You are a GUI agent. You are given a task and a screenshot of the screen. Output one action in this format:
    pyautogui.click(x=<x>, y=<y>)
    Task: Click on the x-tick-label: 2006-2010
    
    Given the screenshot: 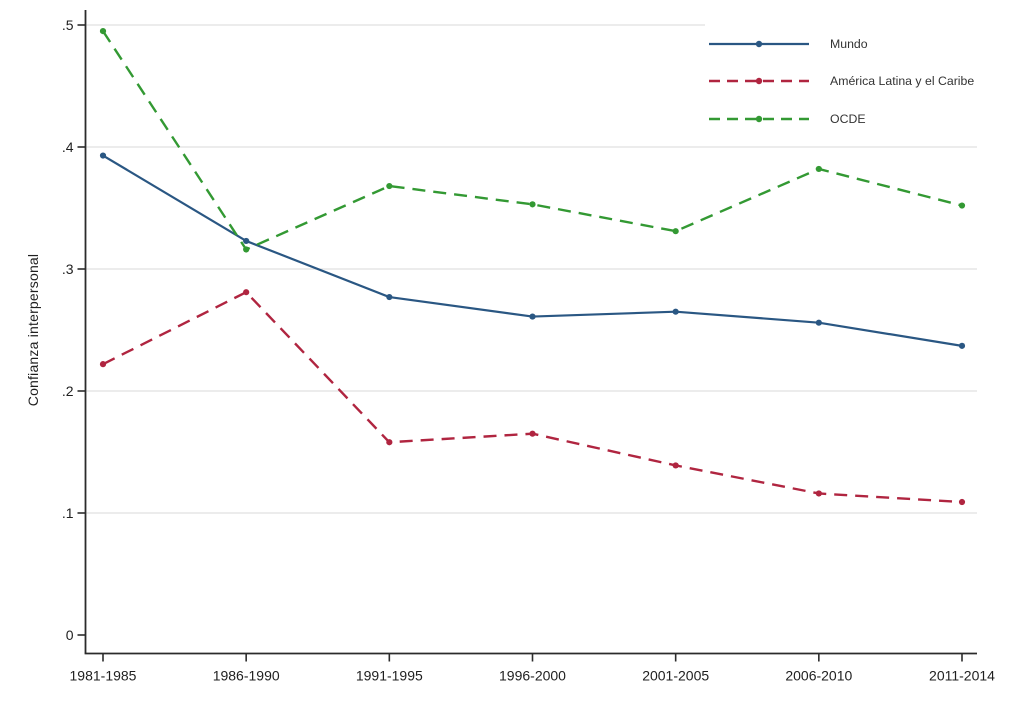 What is the action you would take?
    pyautogui.click(x=818, y=676)
    